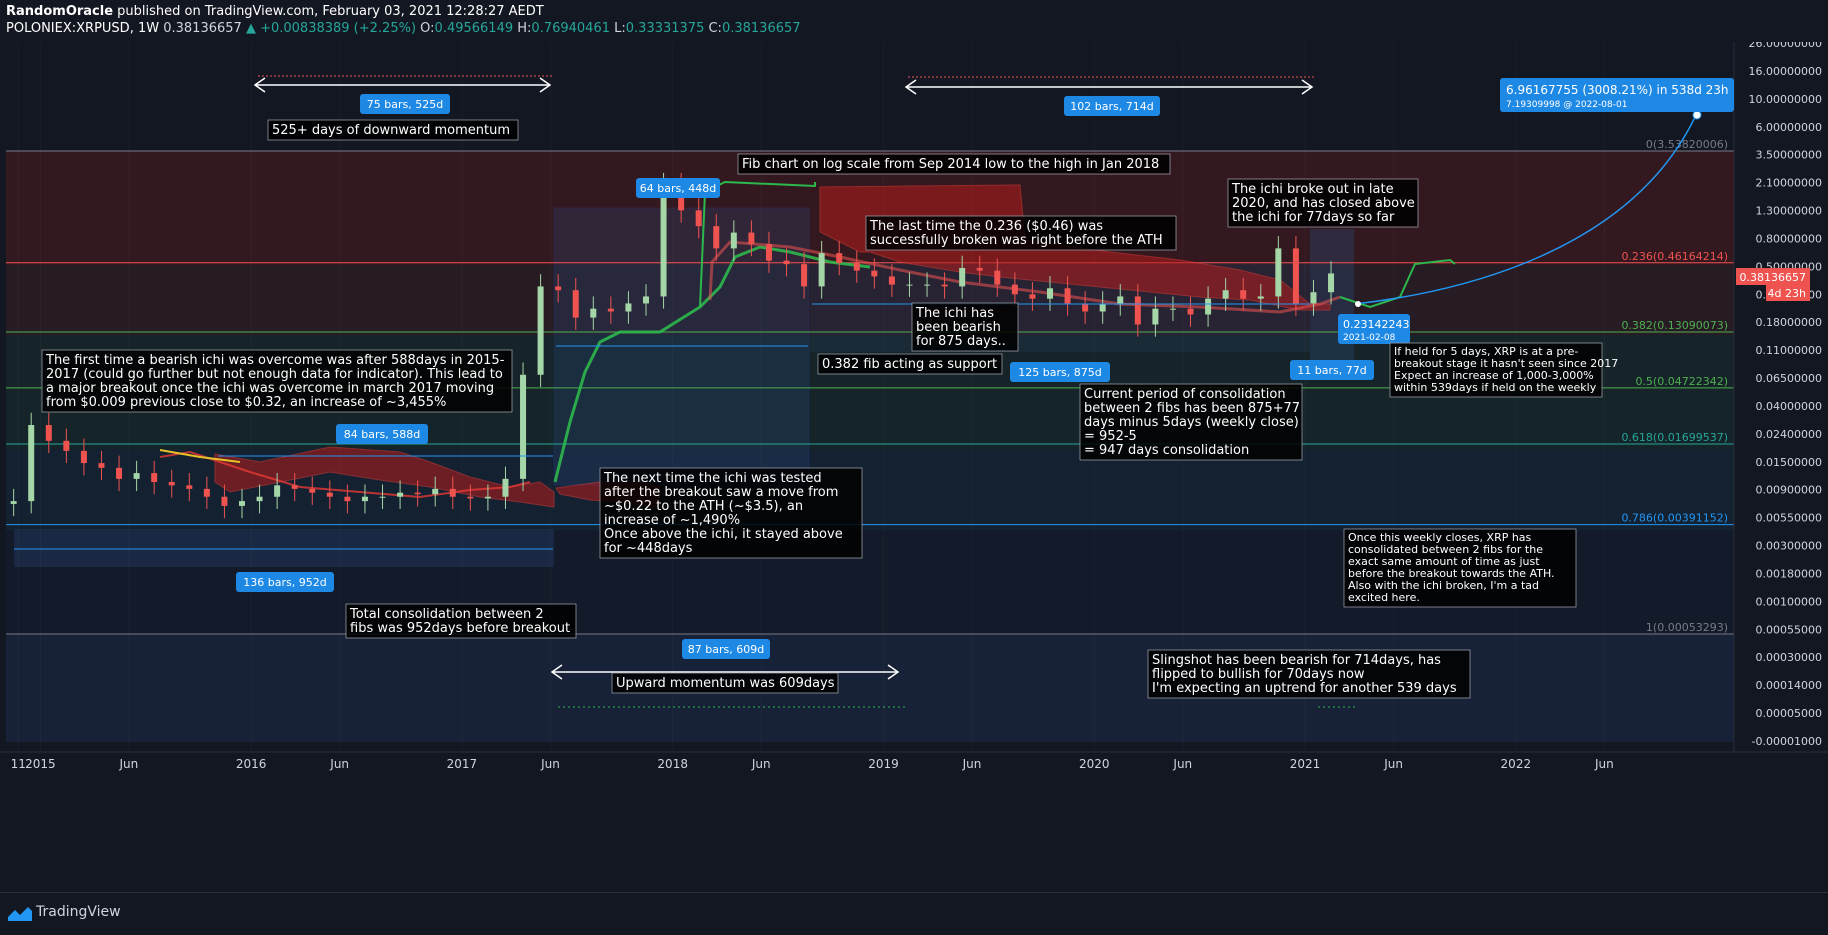  I want to click on y-tick-label: 0.11000000, so click(1789, 350).